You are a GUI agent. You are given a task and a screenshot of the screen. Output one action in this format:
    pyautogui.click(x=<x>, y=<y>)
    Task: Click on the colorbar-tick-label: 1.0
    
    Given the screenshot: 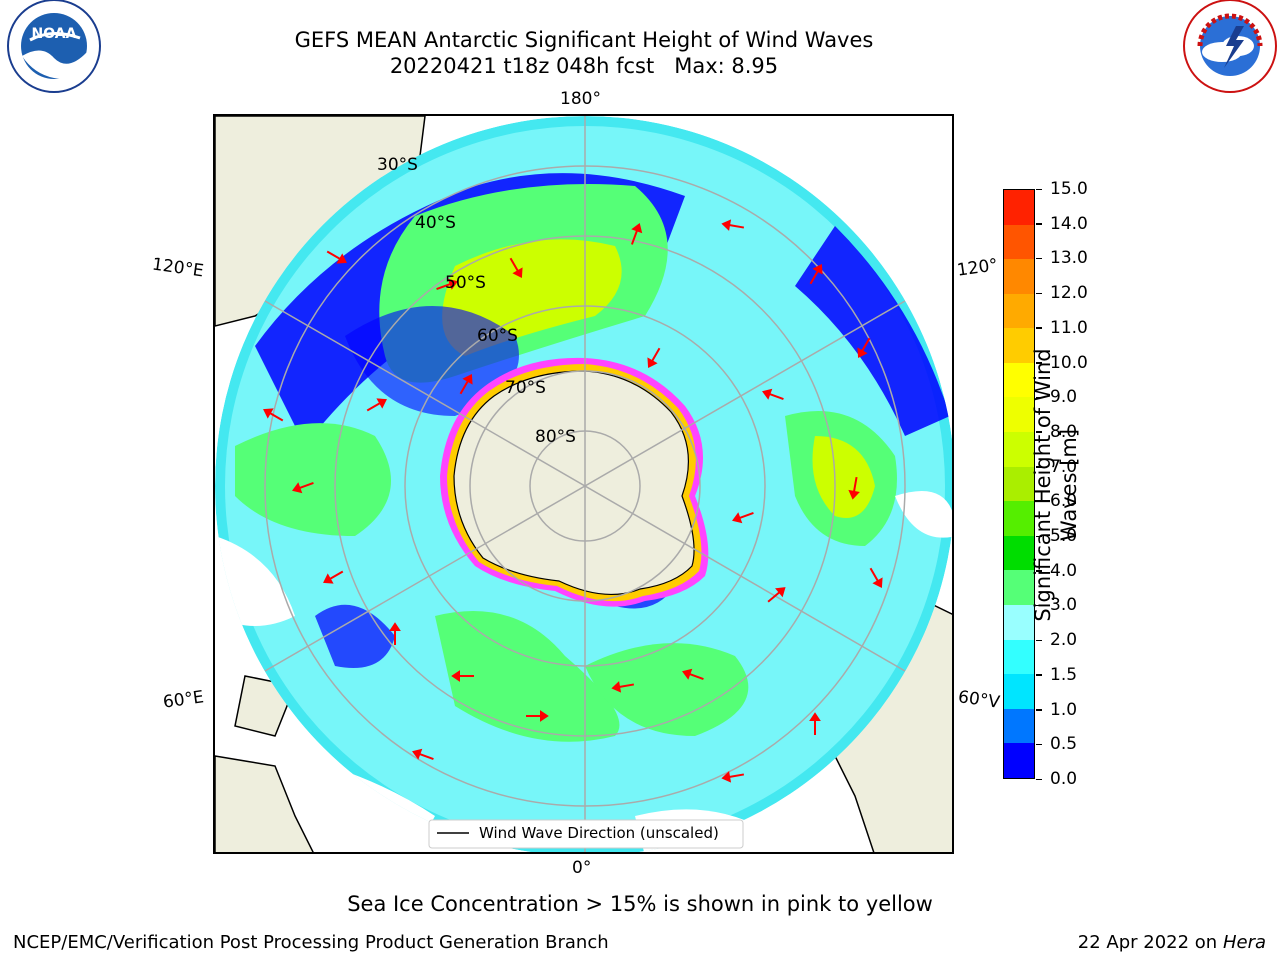 What is the action you would take?
    pyautogui.click(x=1064, y=709)
    